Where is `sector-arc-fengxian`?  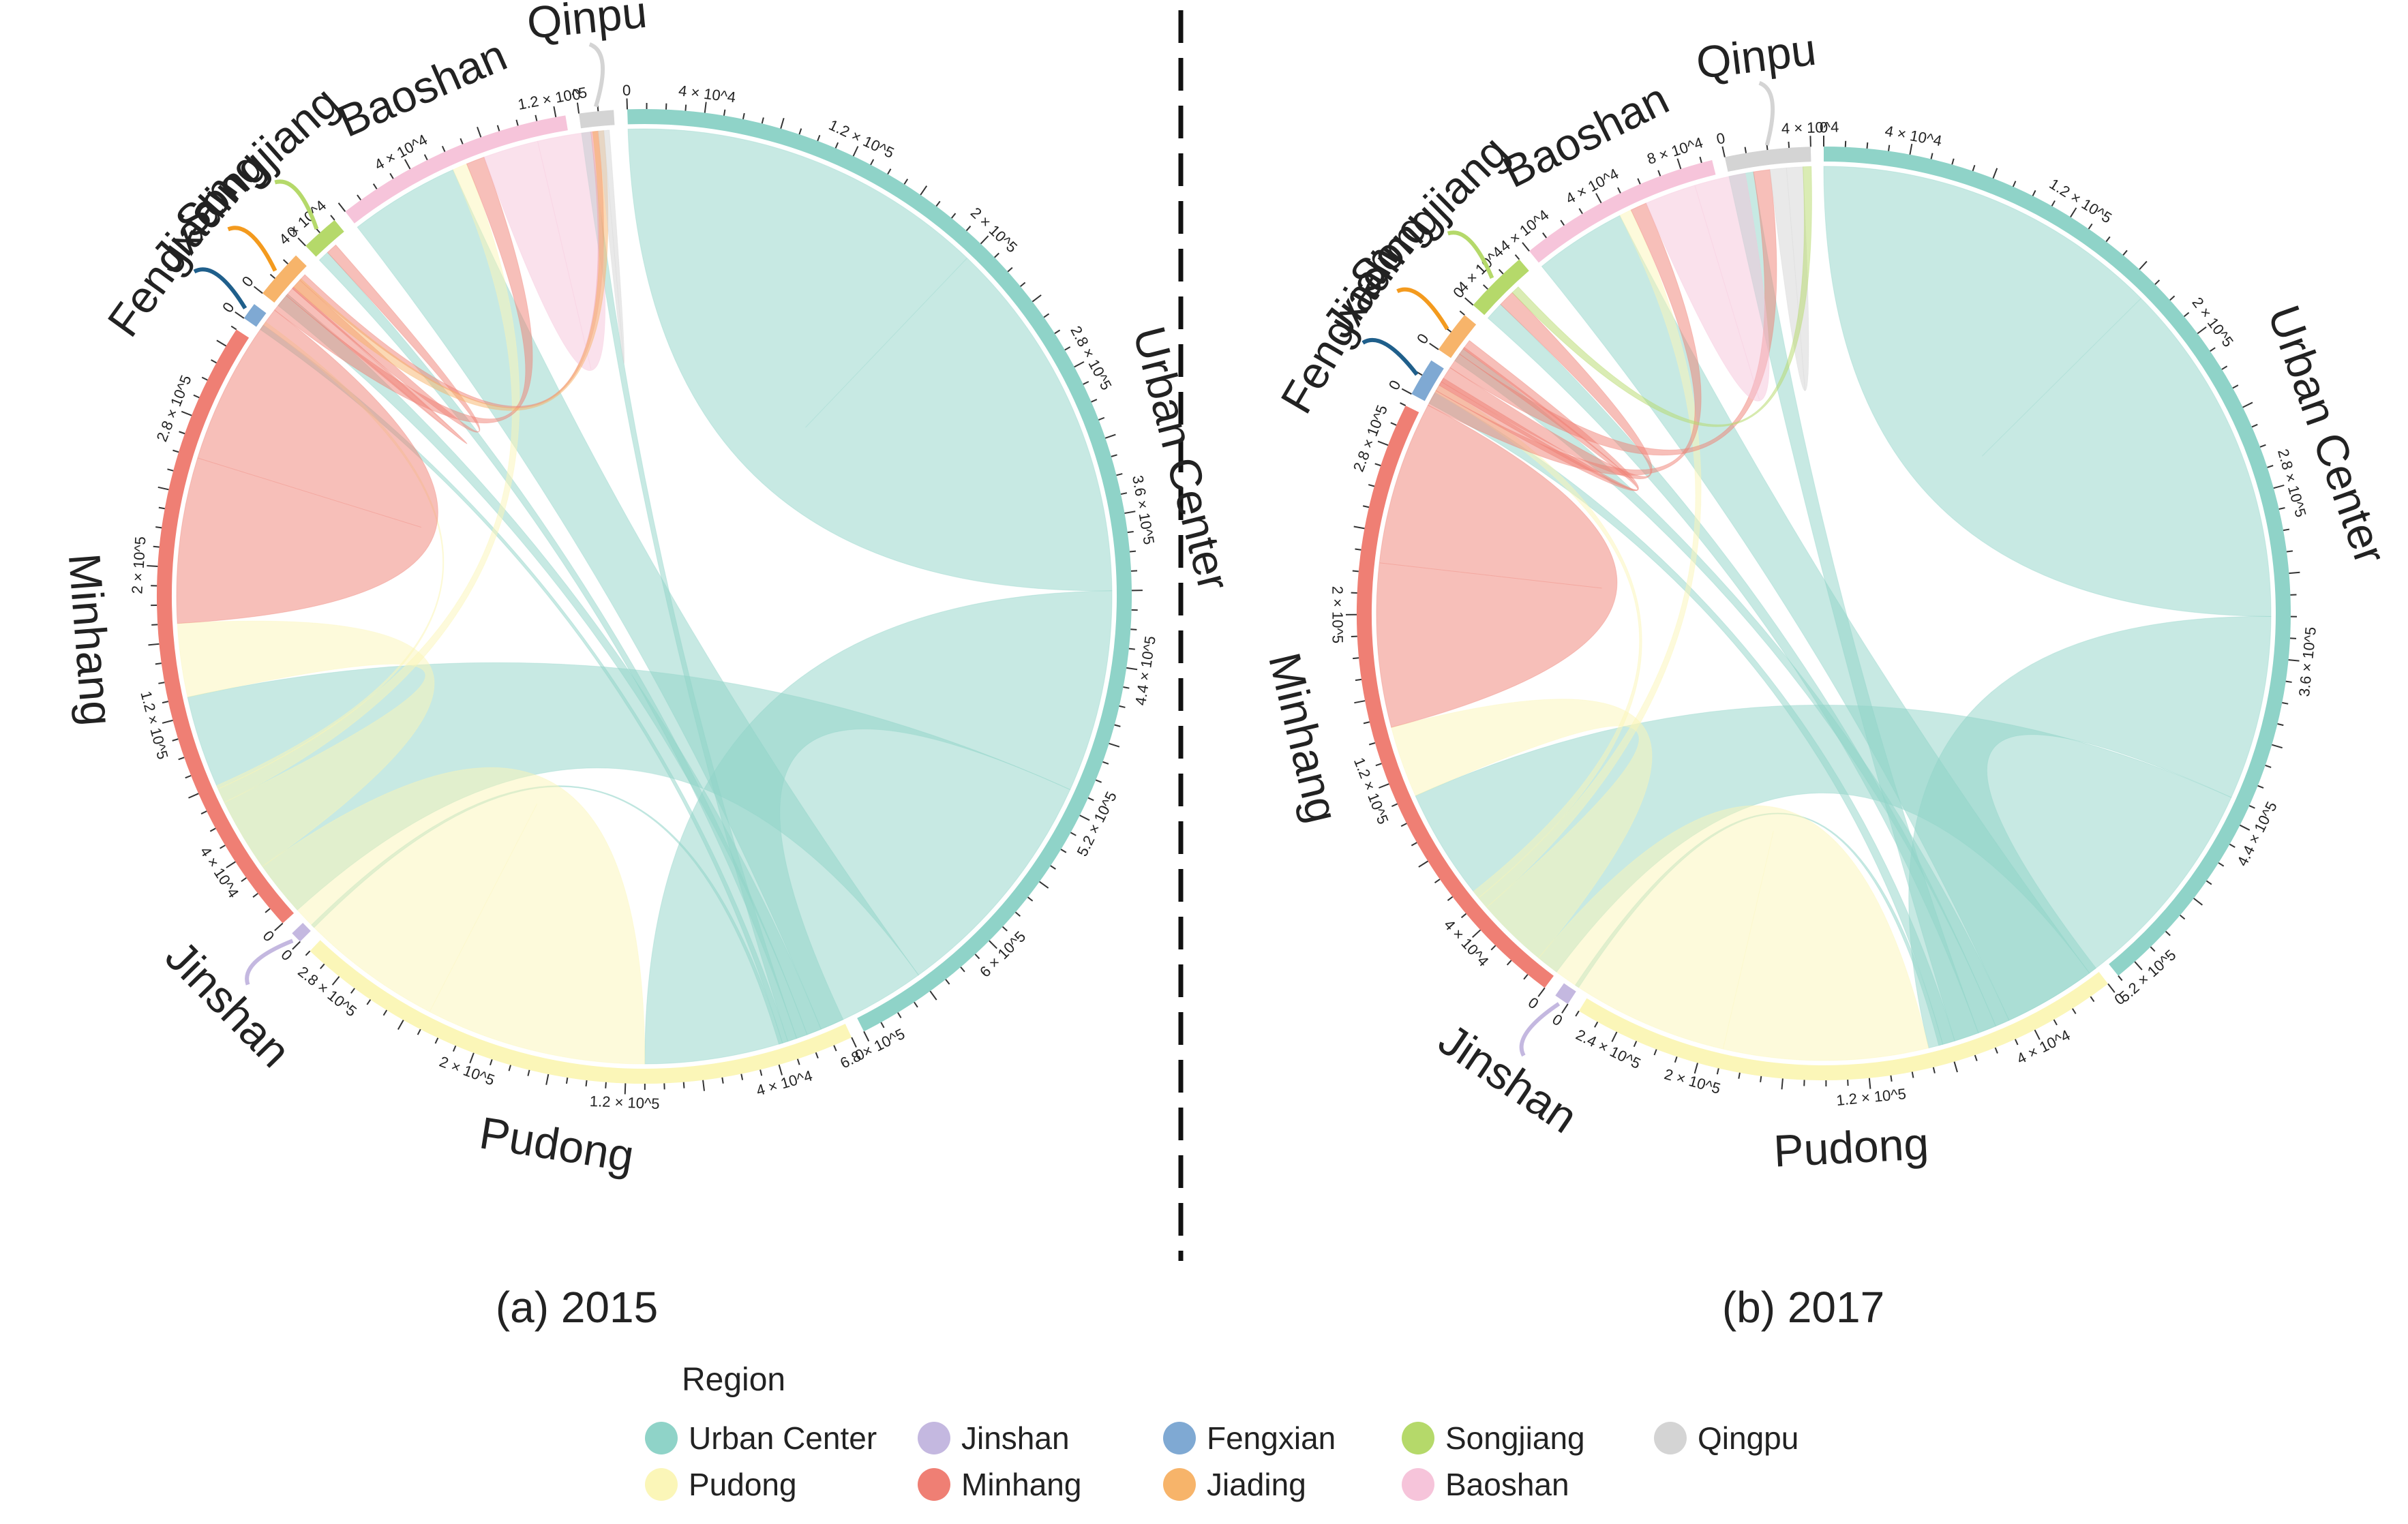 sector-arc-fengxian is located at coordinates (255, 315).